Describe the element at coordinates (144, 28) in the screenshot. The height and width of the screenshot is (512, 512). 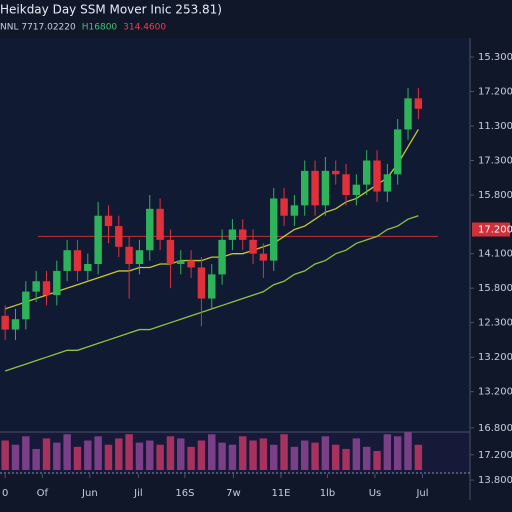
I see `stat: 314.4600` at that location.